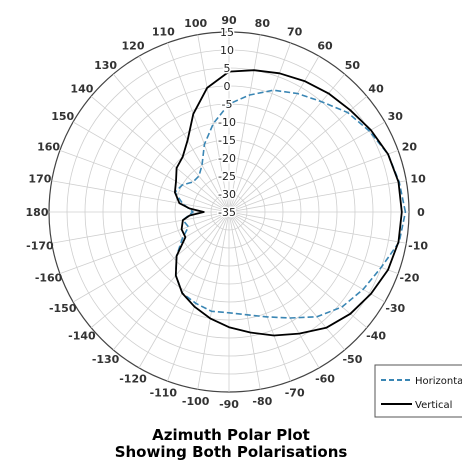 The height and width of the screenshot is (465, 462). What do you see at coordinates (48, 146) in the screenshot?
I see `angular-tick-label: 160` at bounding box center [48, 146].